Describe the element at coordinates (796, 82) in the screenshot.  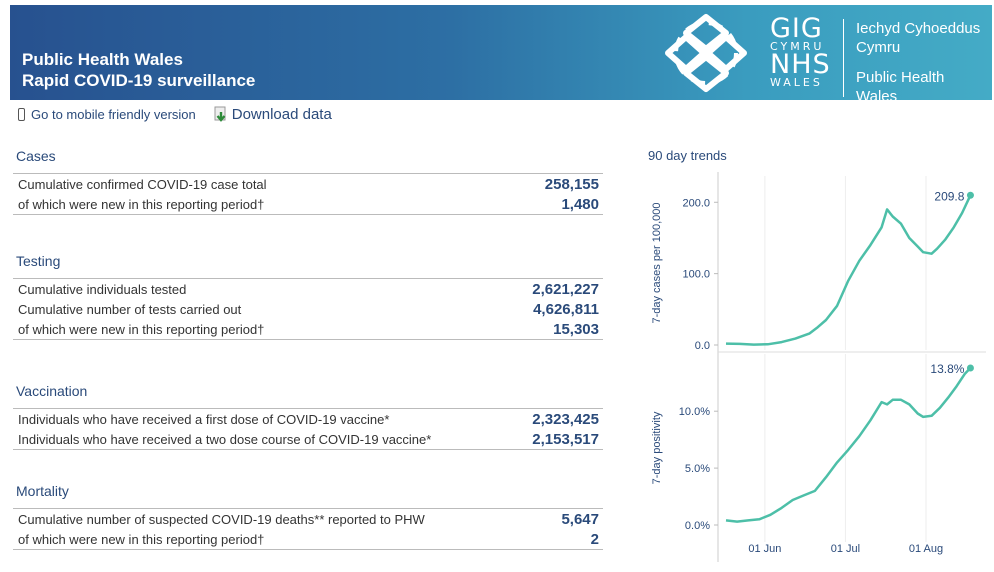
I see `logo-wales: WALES` at that location.